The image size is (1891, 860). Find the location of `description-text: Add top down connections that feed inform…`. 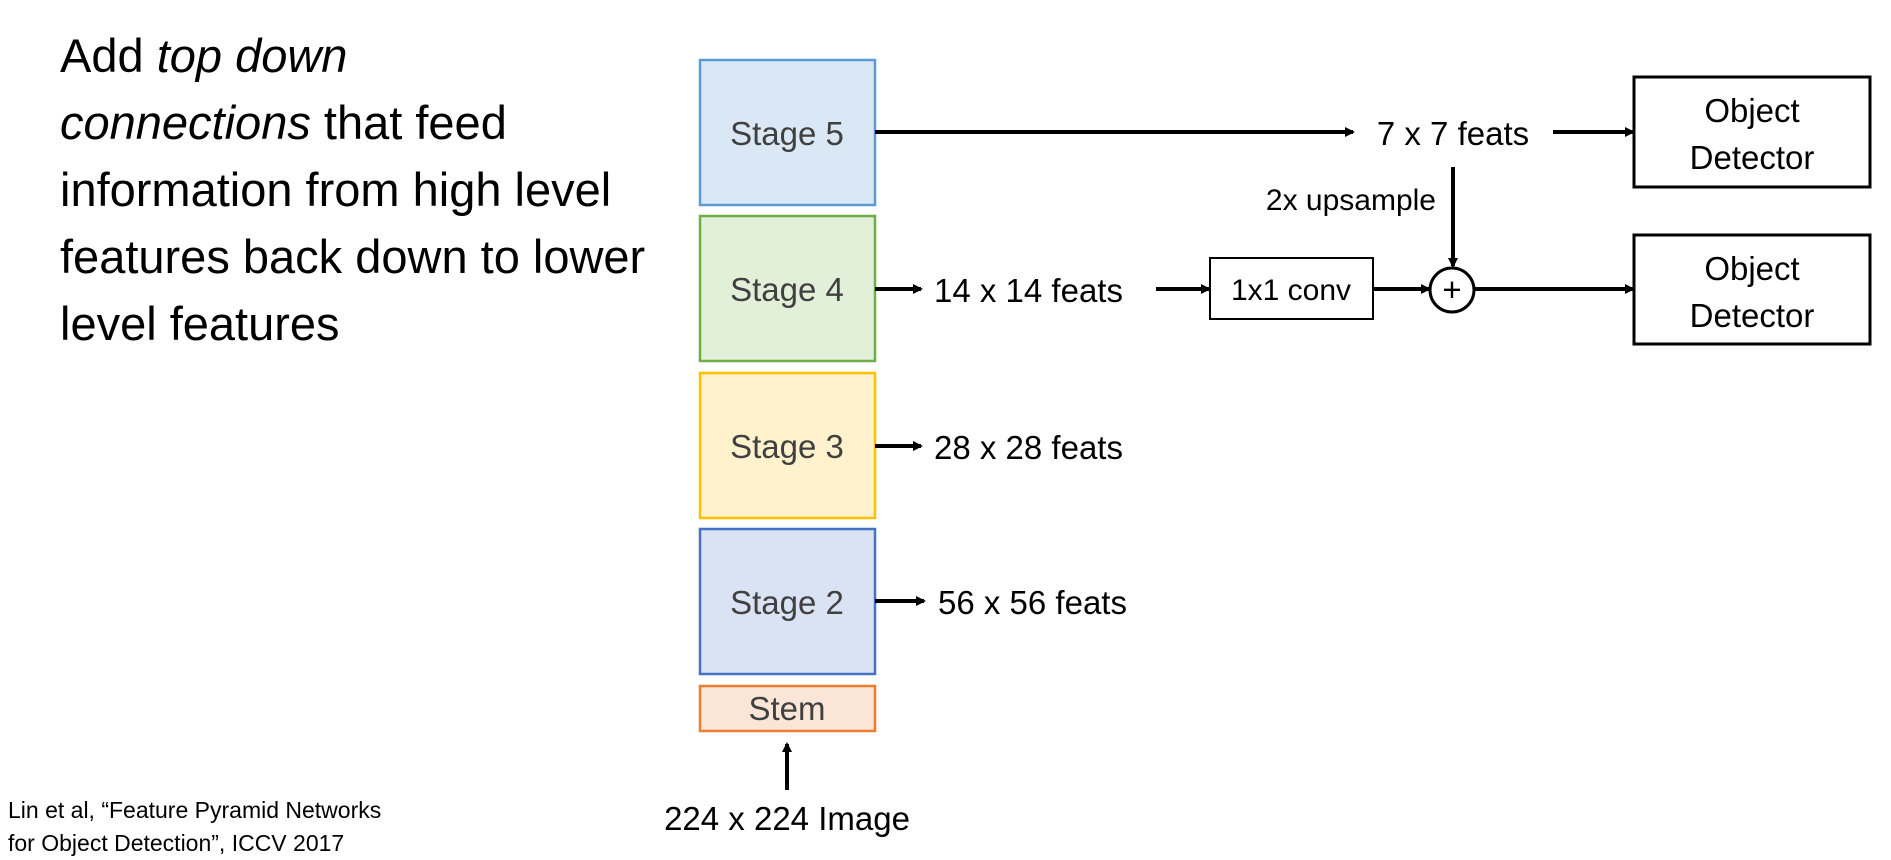

description-text: Add top down connections that feed inform… is located at coordinates (360, 189).